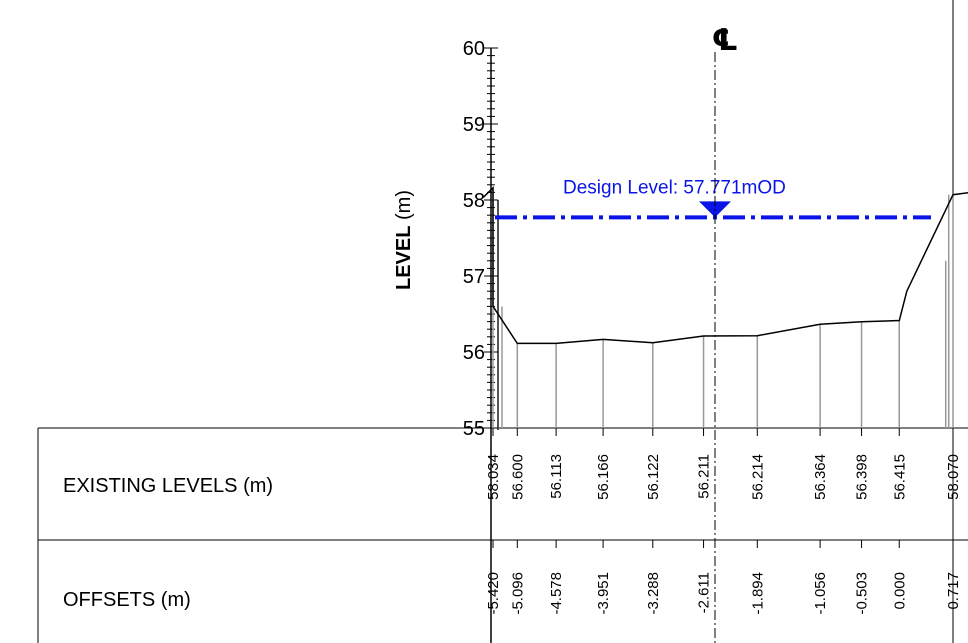  What do you see at coordinates (953, 477) in the screenshot?
I see `existing-level-value: 58.070` at bounding box center [953, 477].